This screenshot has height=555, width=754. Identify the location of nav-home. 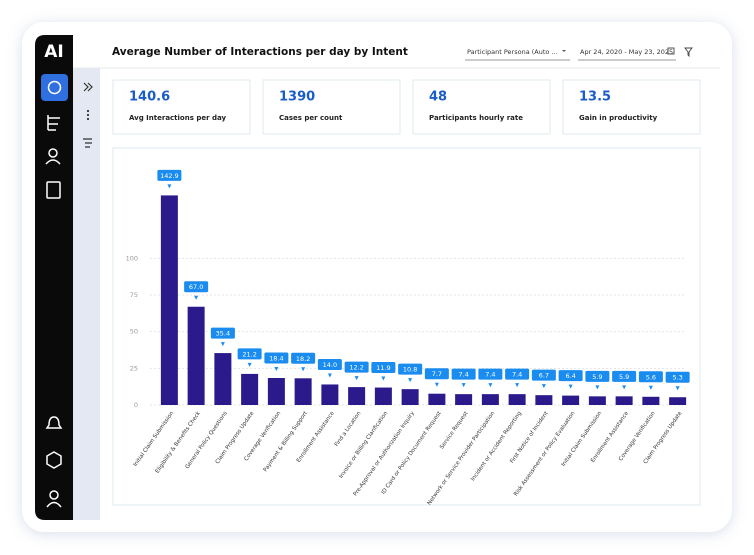
(54, 87).